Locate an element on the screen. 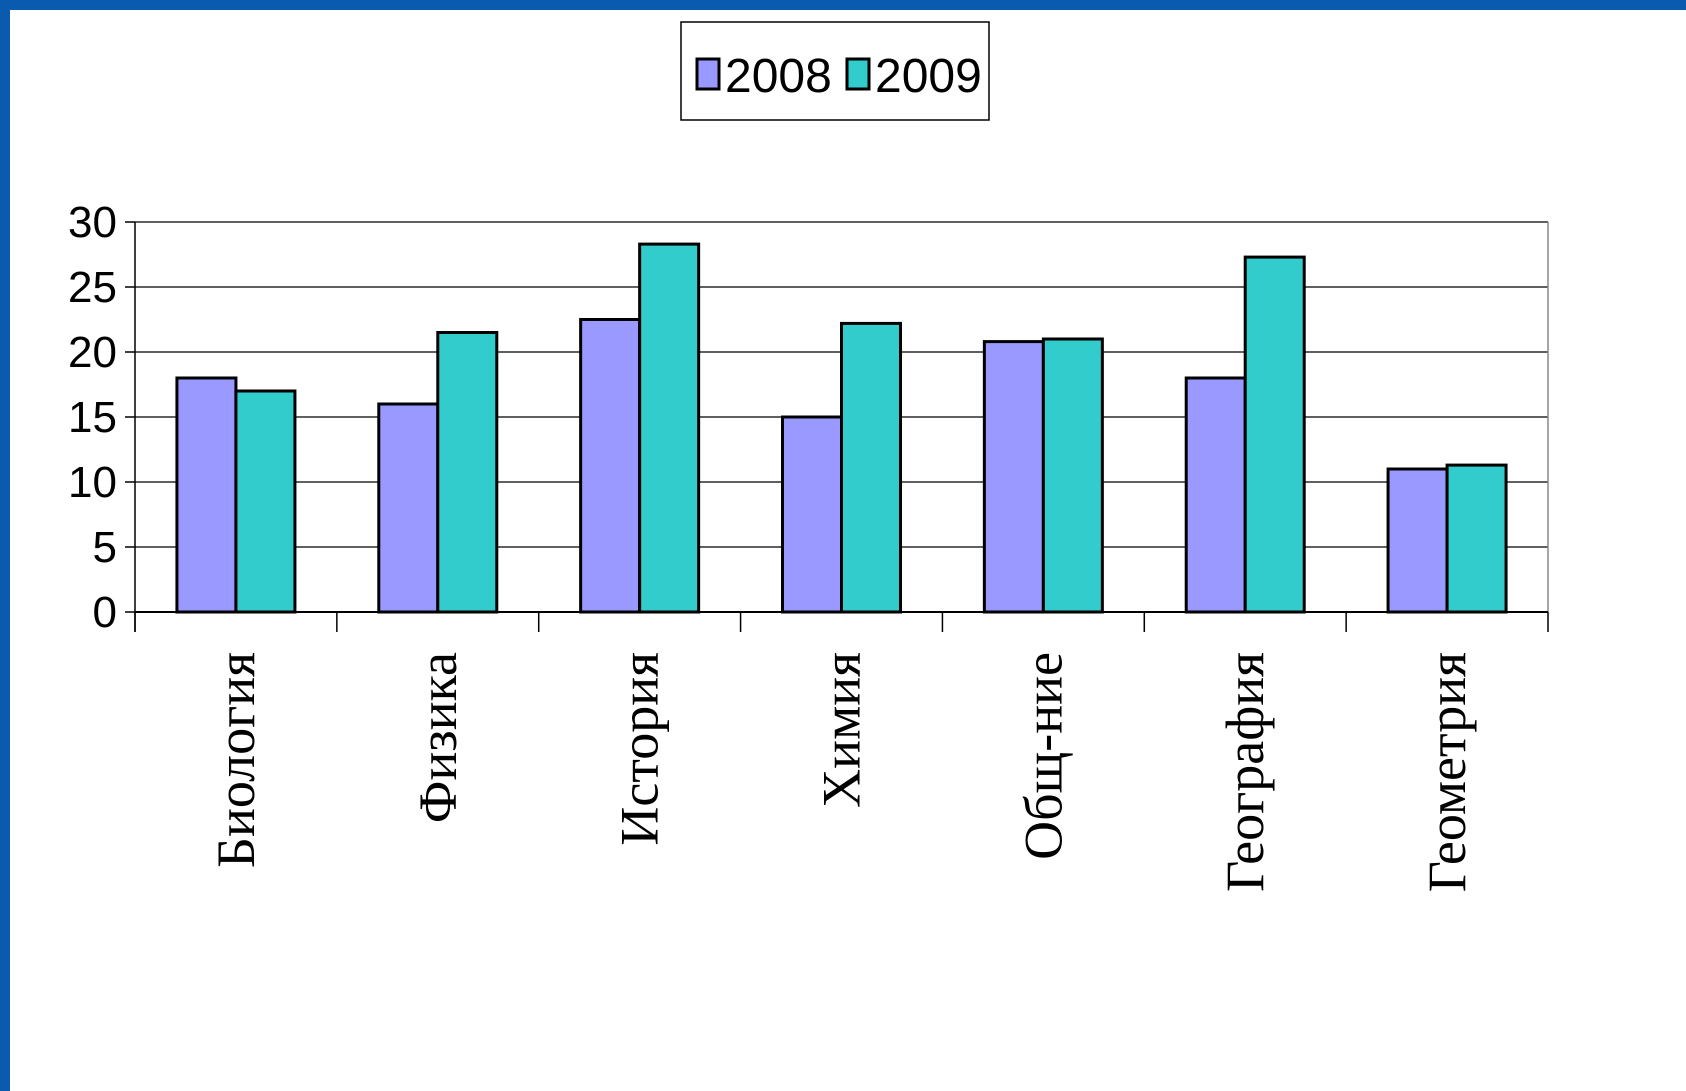 Image resolution: width=1686 pixels, height=1091 pixels. x-category-label: История is located at coordinates (640, 749).